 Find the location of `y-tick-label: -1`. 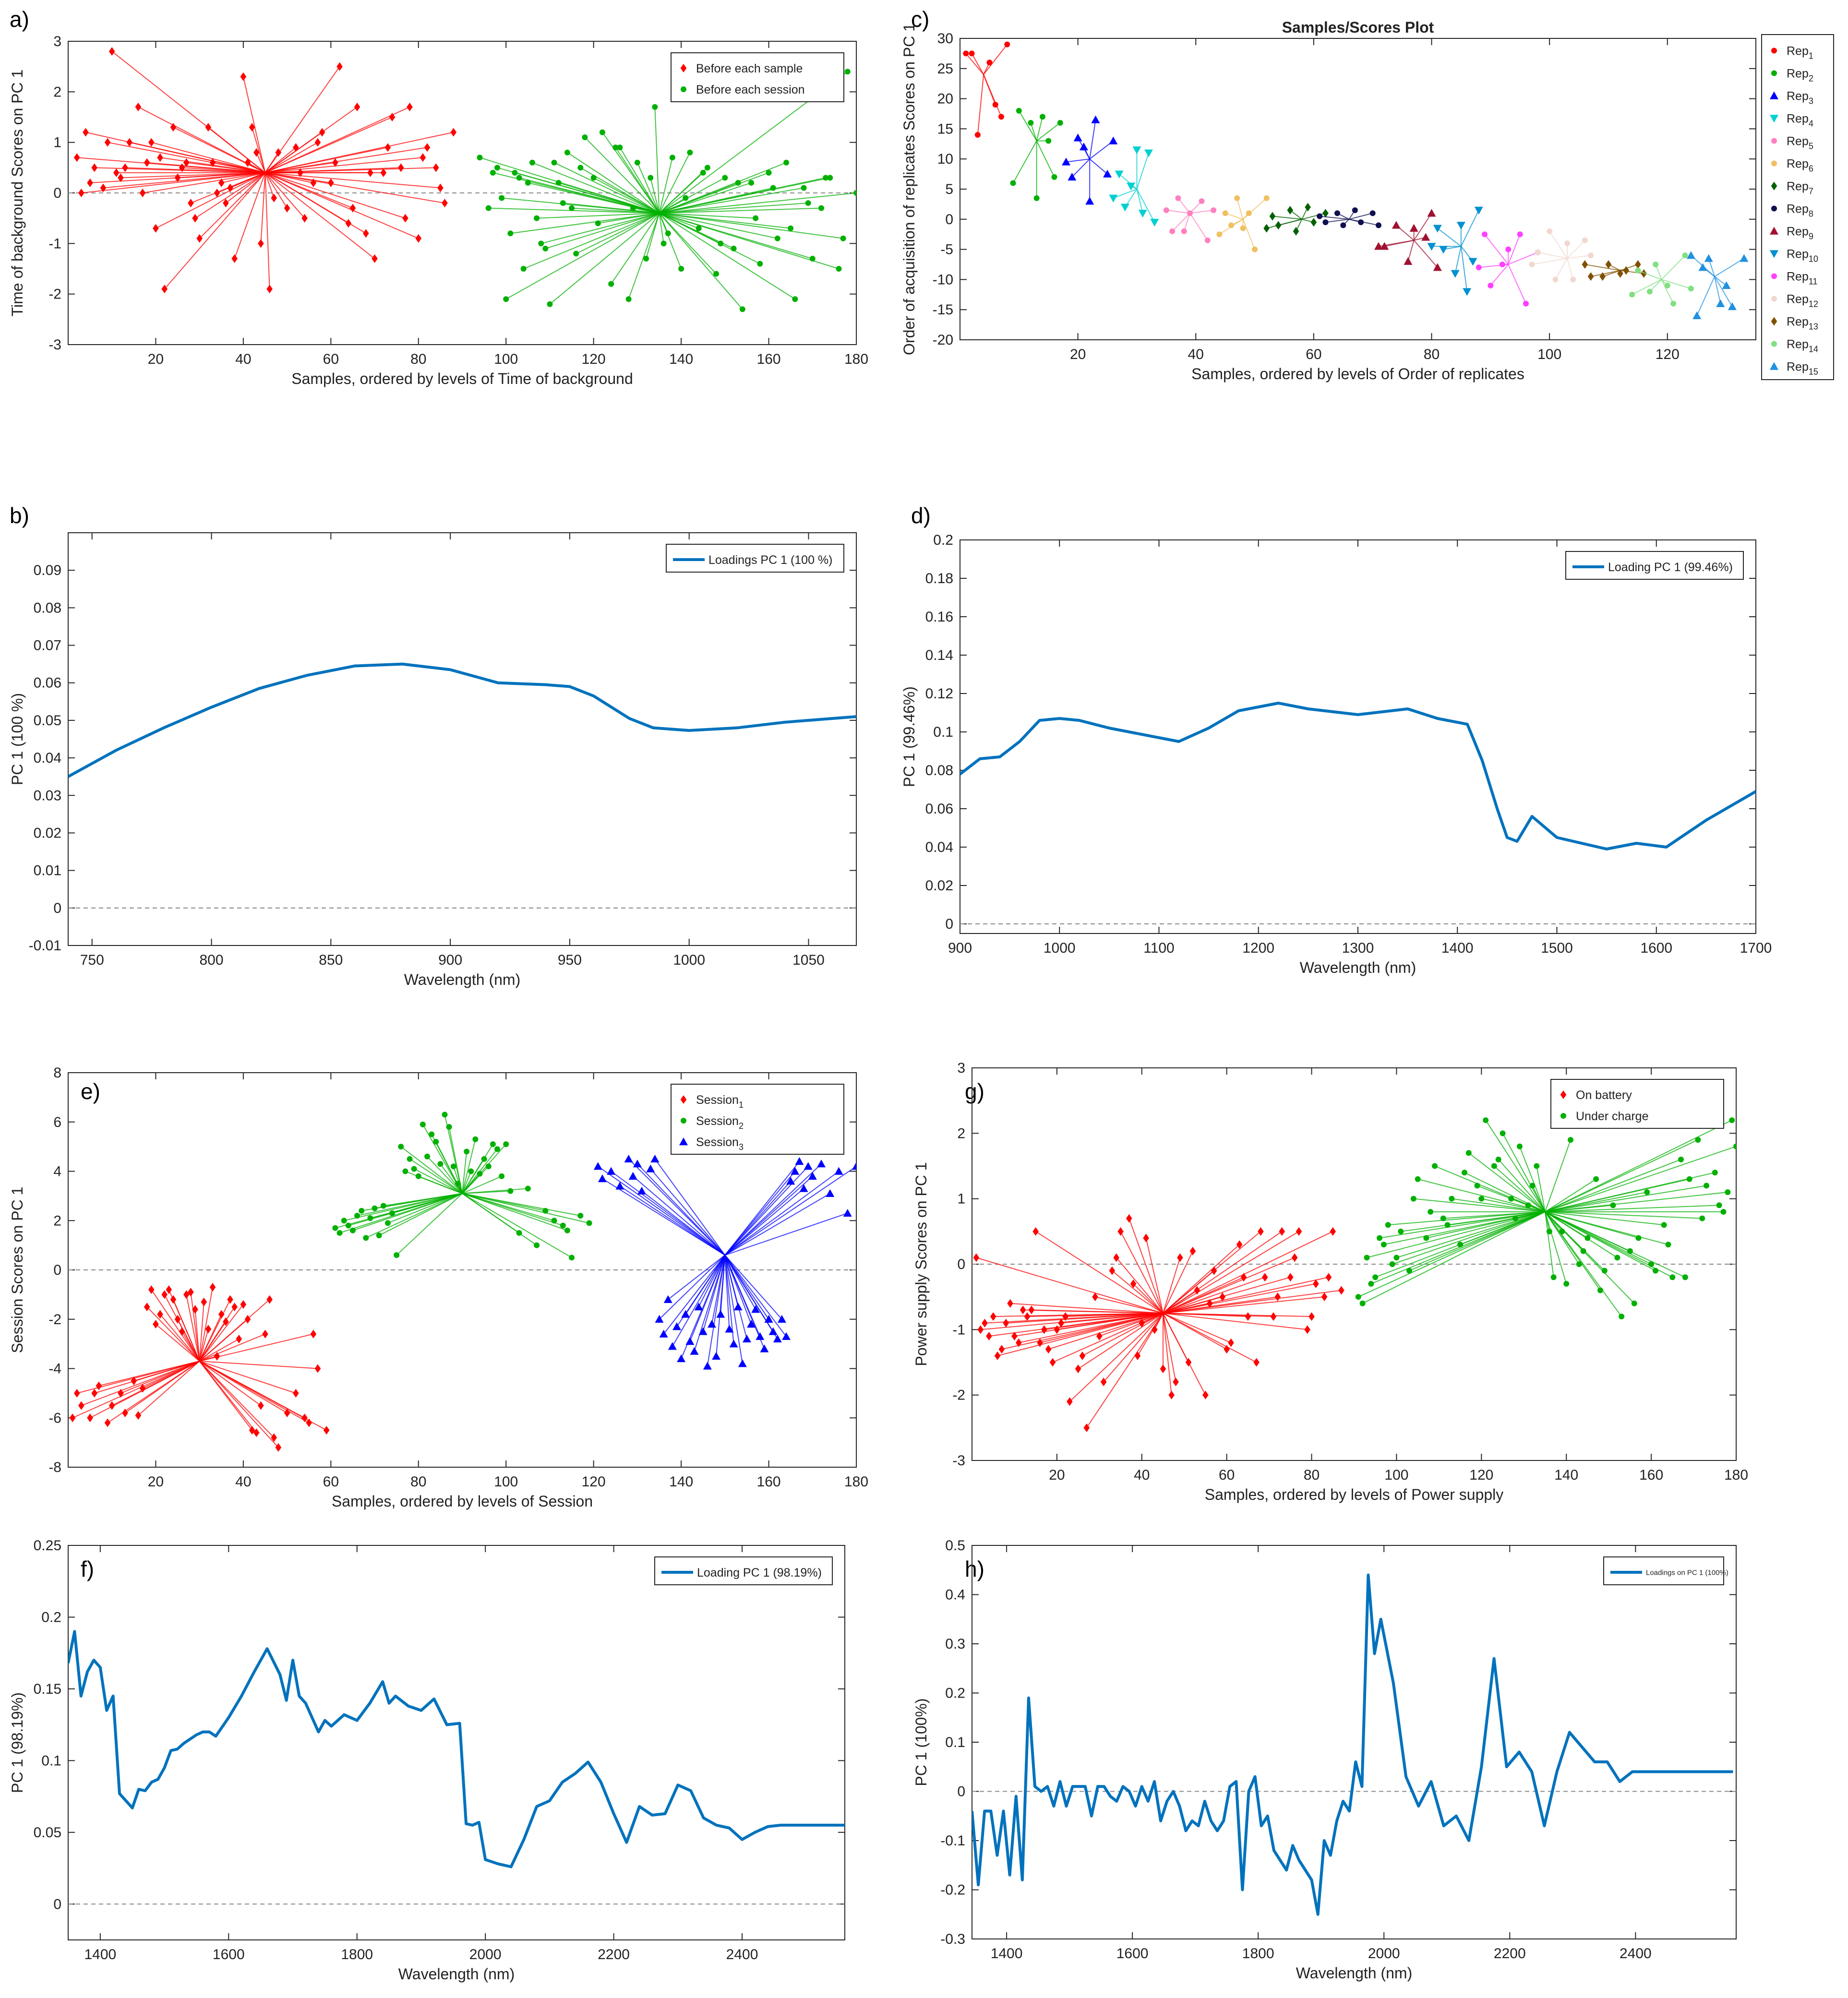

y-tick-label: -1 is located at coordinates (959, 1330).